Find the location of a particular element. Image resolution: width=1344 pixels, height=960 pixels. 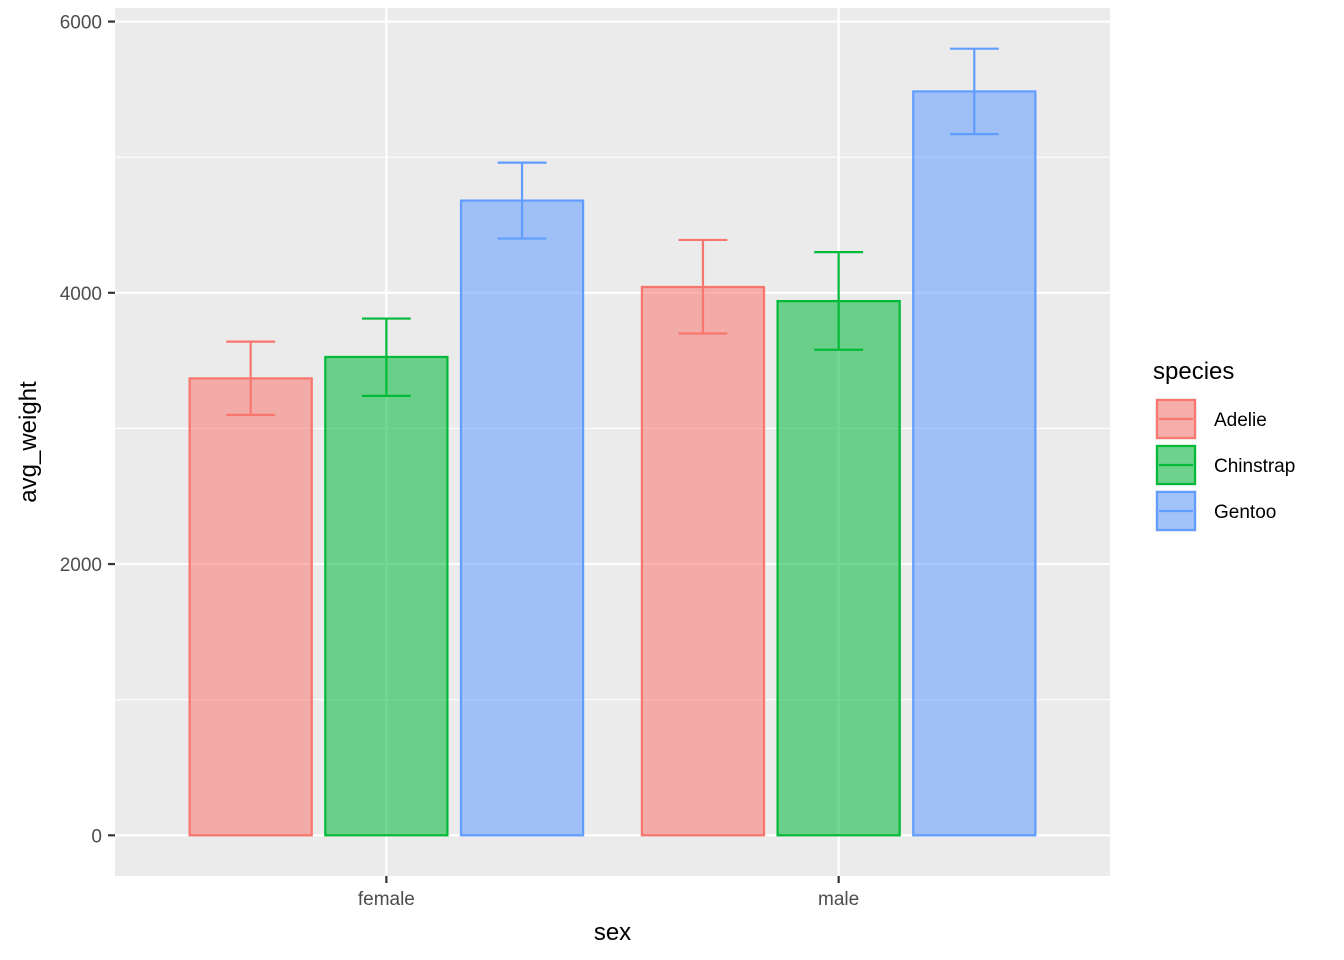

bar-adelie-male is located at coordinates (703, 561).